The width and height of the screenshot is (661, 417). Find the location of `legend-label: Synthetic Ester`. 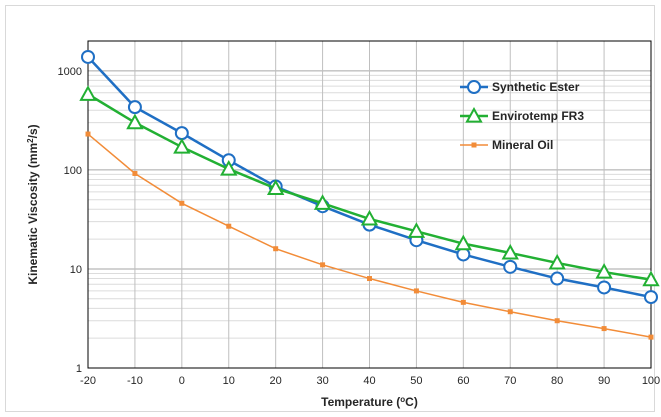

legend-label: Synthetic Ester is located at coordinates (536, 87).